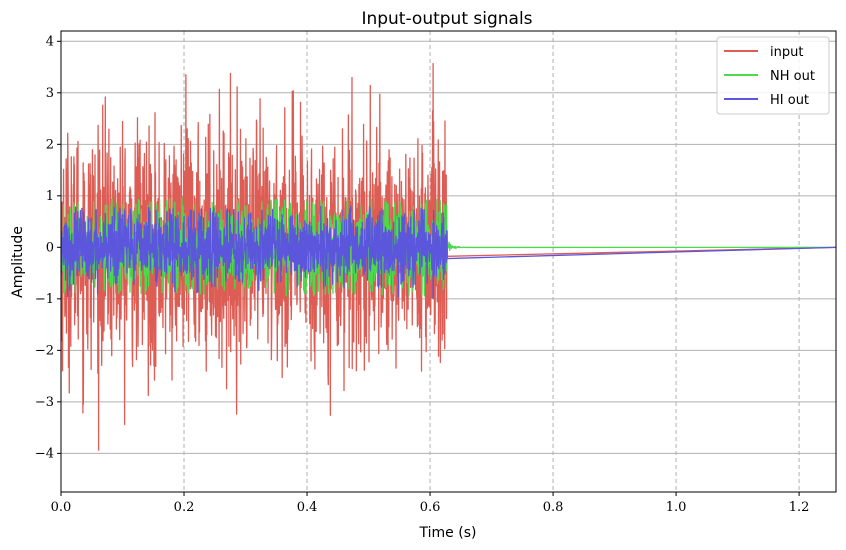  Describe the element at coordinates (44, 350) in the screenshot. I see `y-tick-label: −2` at that location.